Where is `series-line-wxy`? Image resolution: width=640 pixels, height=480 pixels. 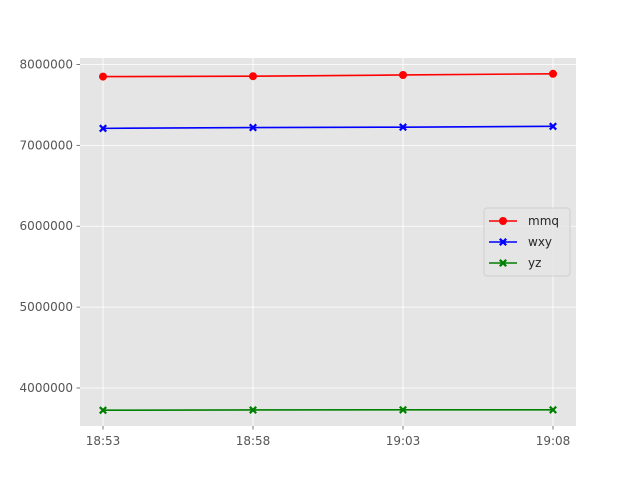
series-line-wxy is located at coordinates (328, 127).